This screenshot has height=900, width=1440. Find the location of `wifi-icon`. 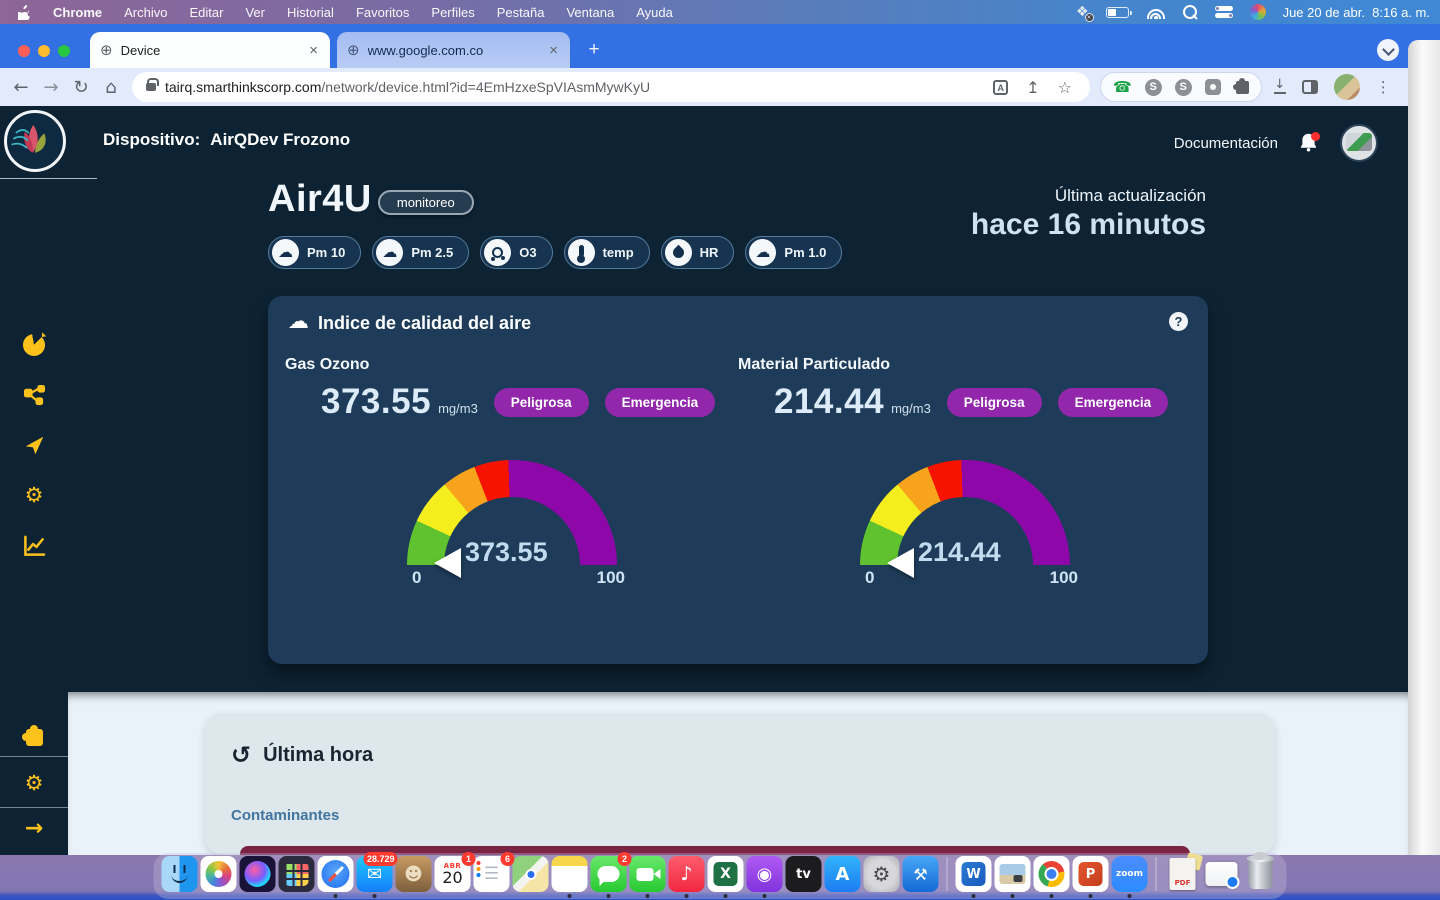

wifi-icon is located at coordinates (1156, 12).